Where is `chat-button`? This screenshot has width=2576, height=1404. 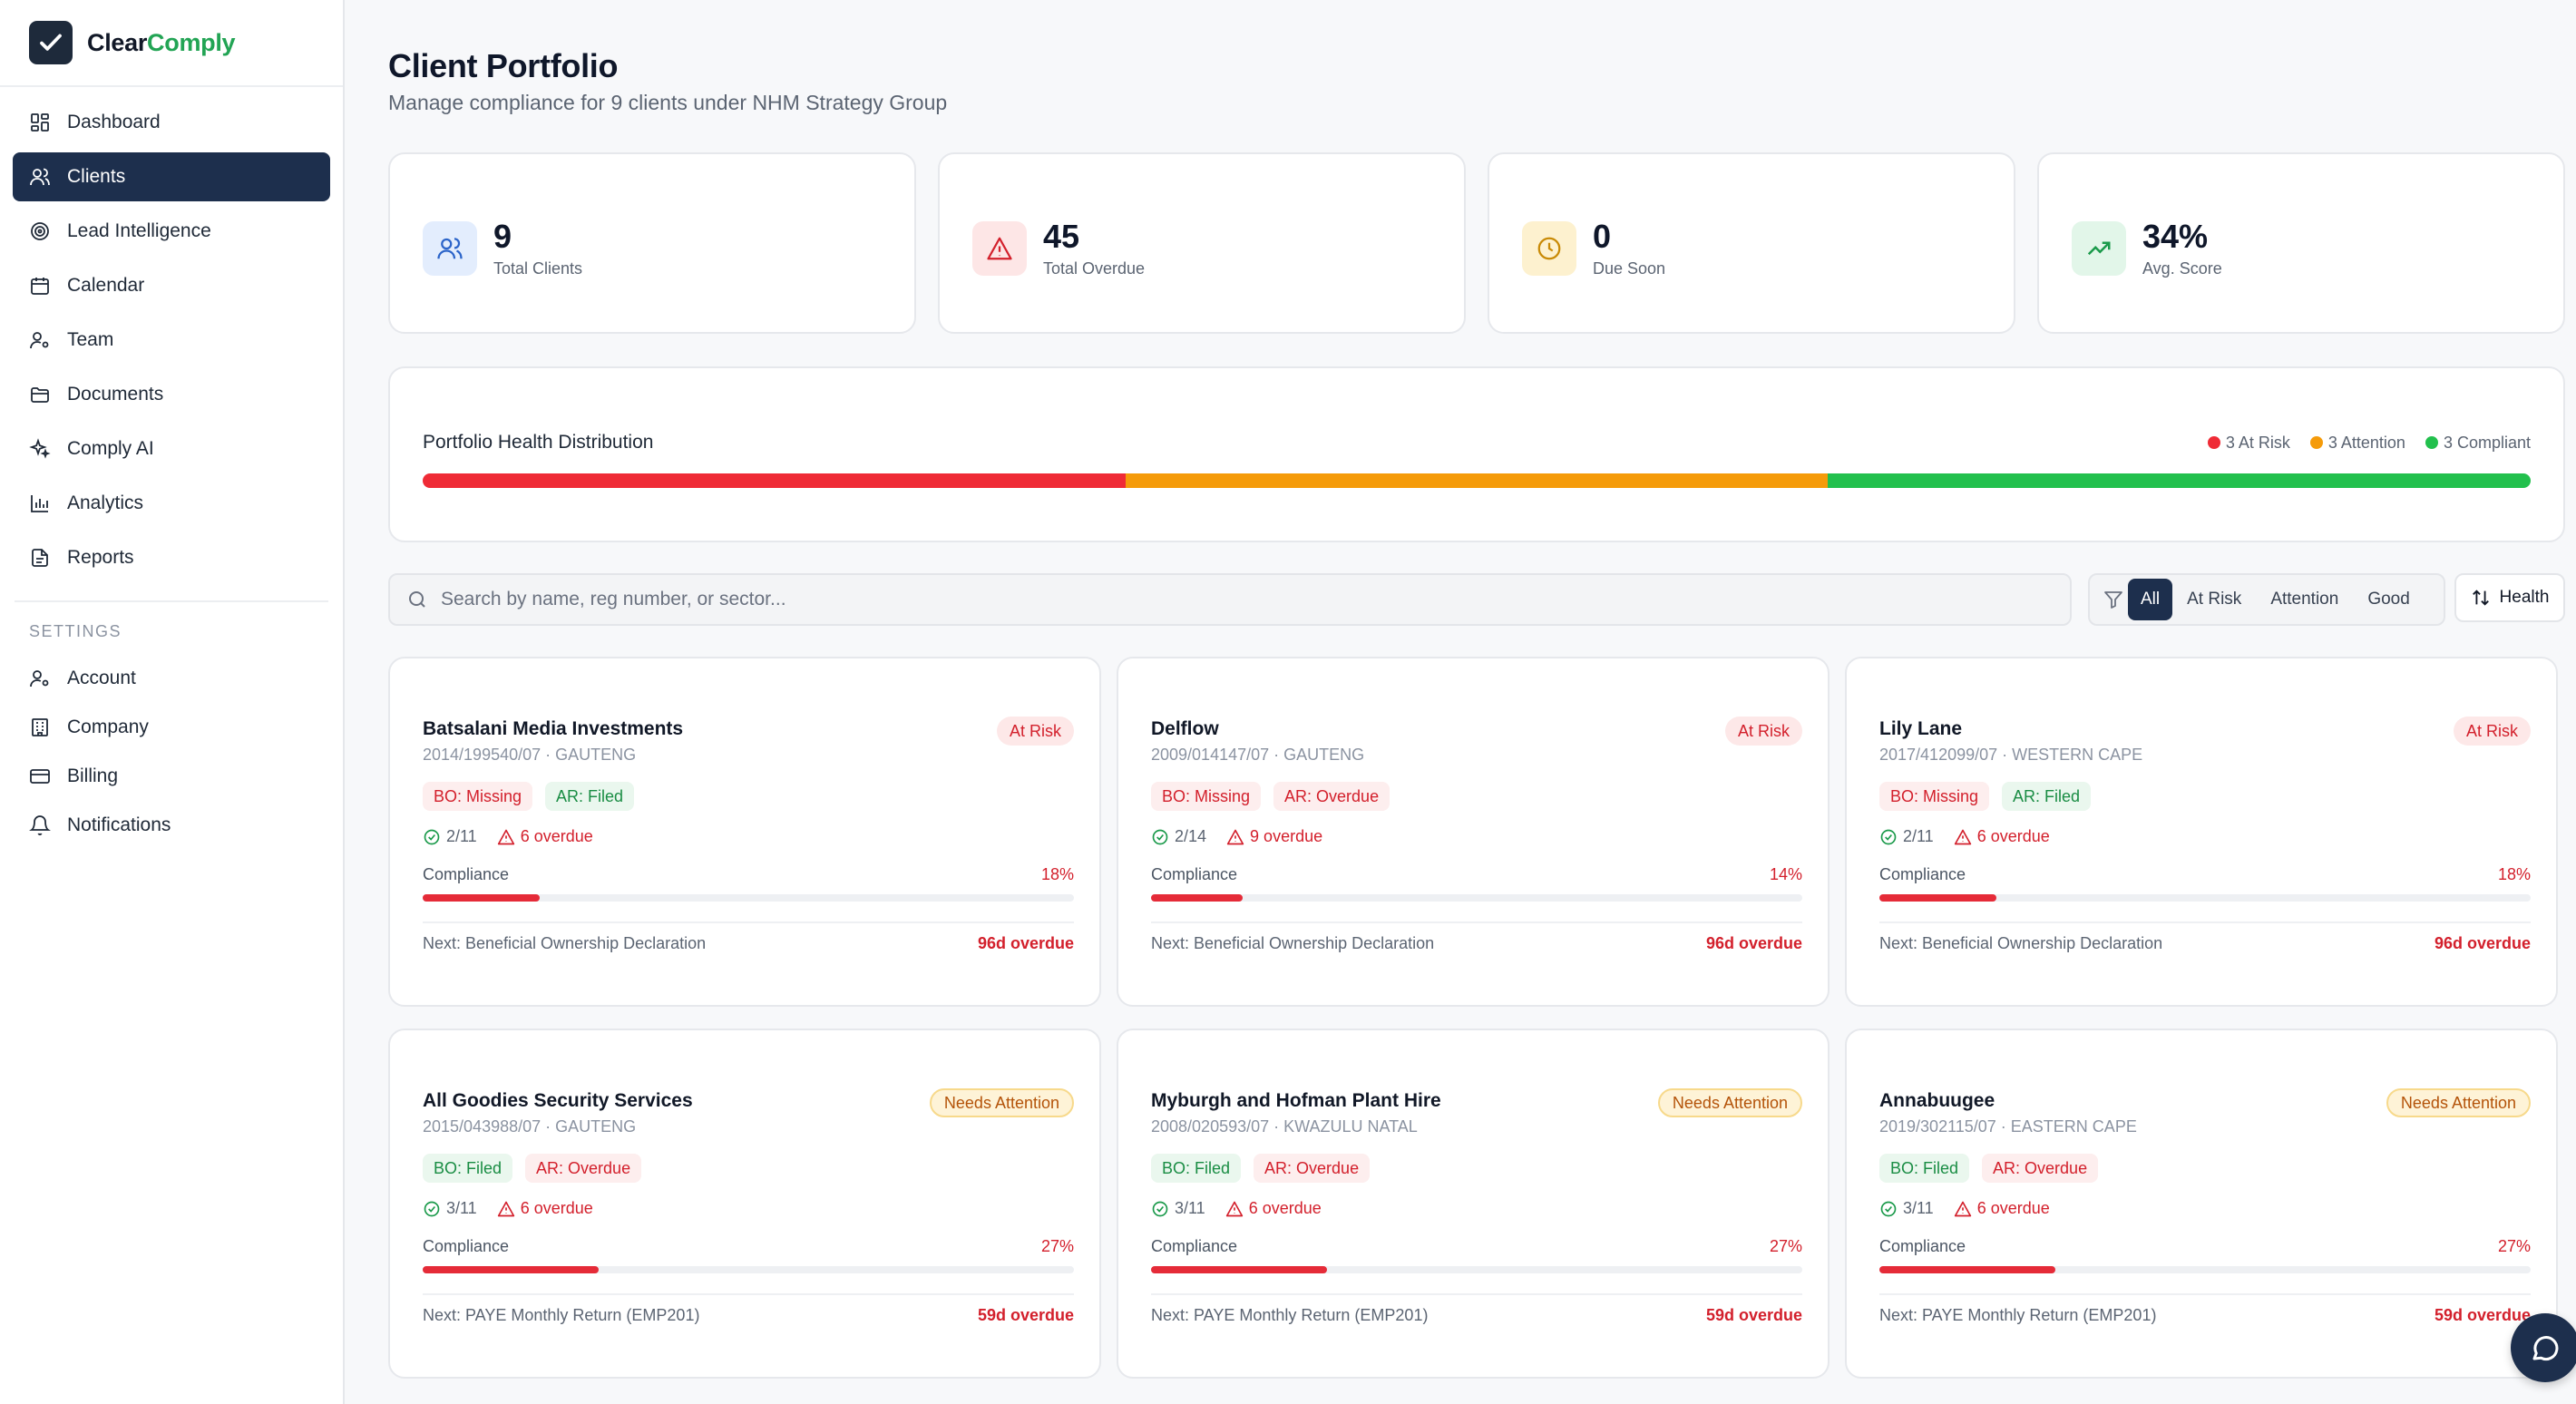 chat-button is located at coordinates (2543, 1347).